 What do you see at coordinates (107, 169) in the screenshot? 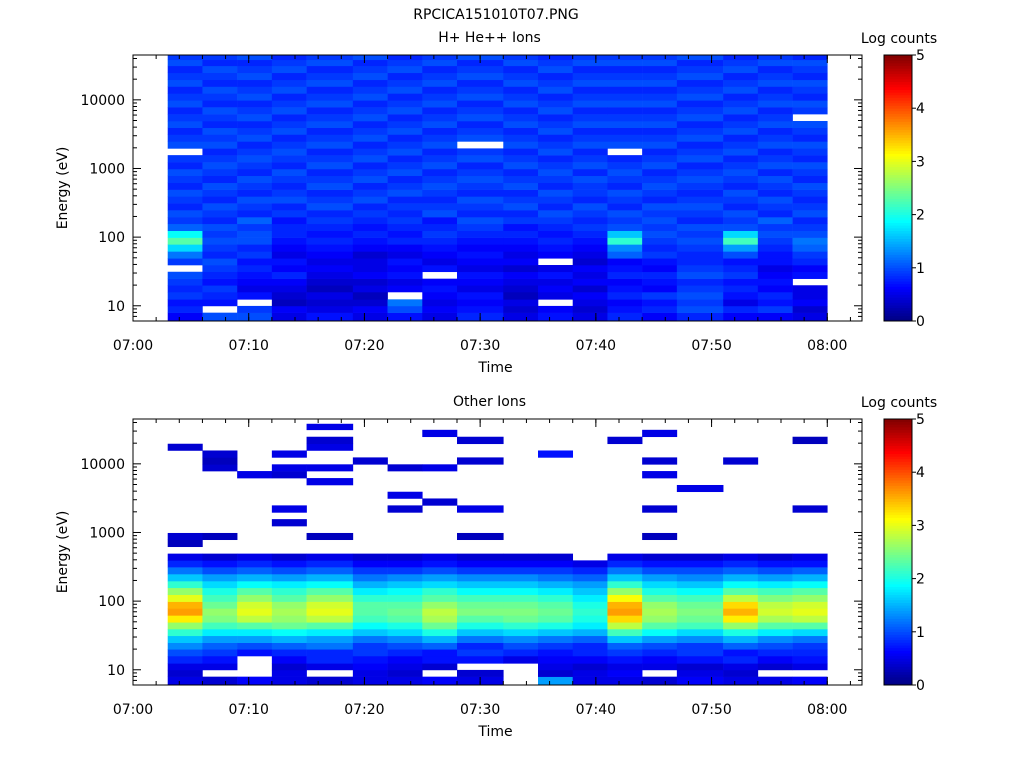
I see `y-tick-label: 1000` at bounding box center [107, 169].